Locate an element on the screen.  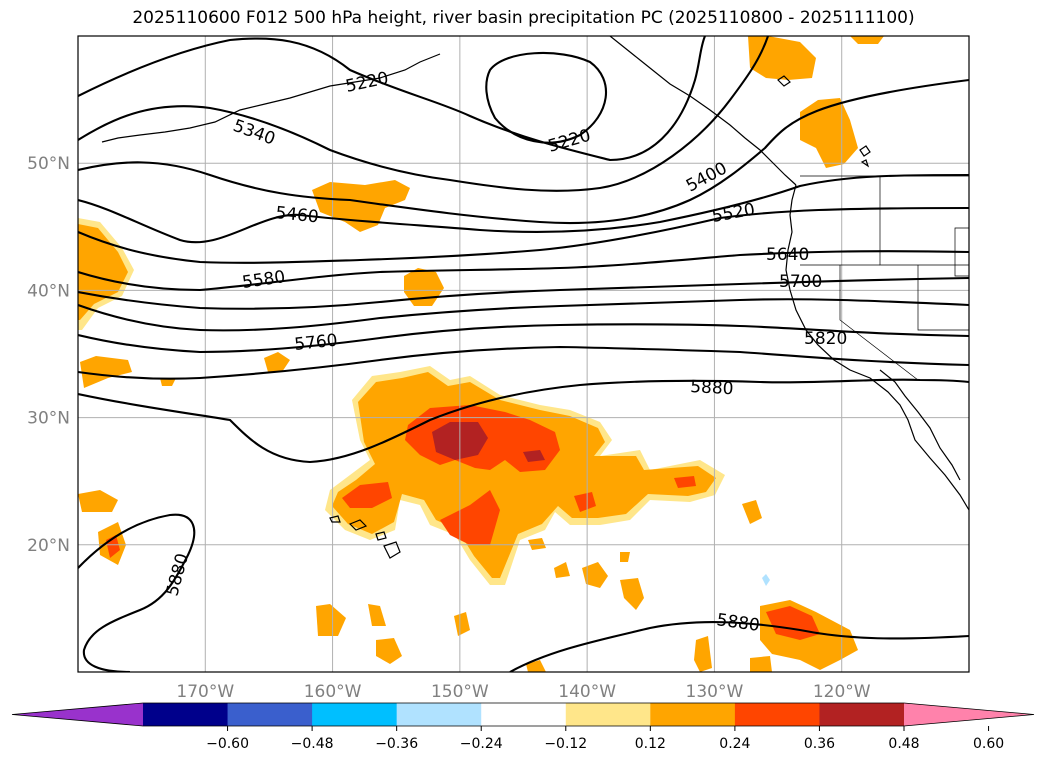
colorbar-extend-low is located at coordinates (77, 714).